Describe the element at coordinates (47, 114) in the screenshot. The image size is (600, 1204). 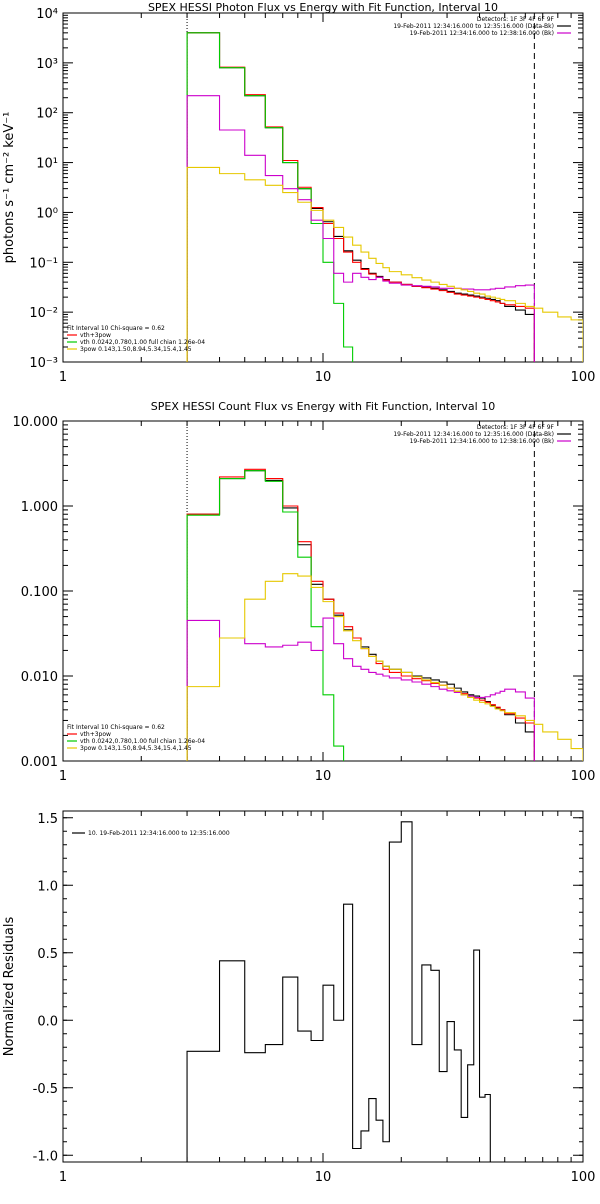
I see `y-tick-label: 10²` at that location.